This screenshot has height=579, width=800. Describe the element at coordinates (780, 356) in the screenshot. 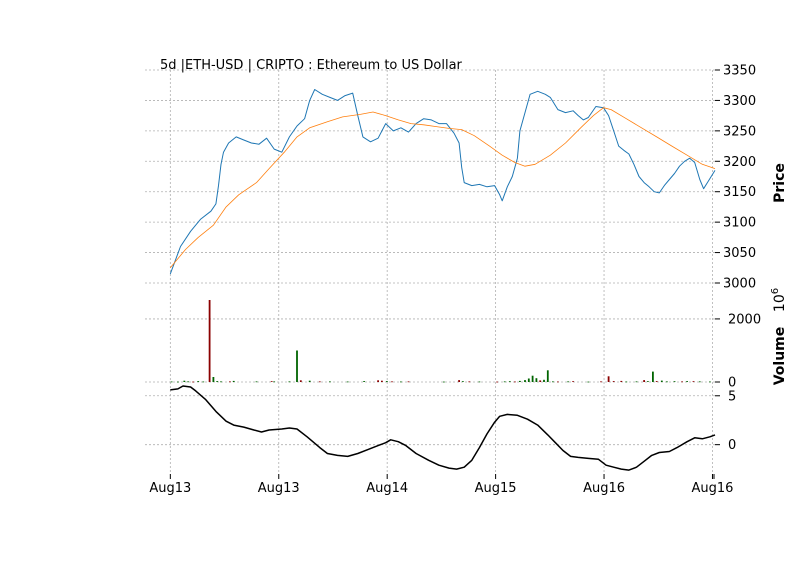

I see `volume-axis-label: Volume` at that location.